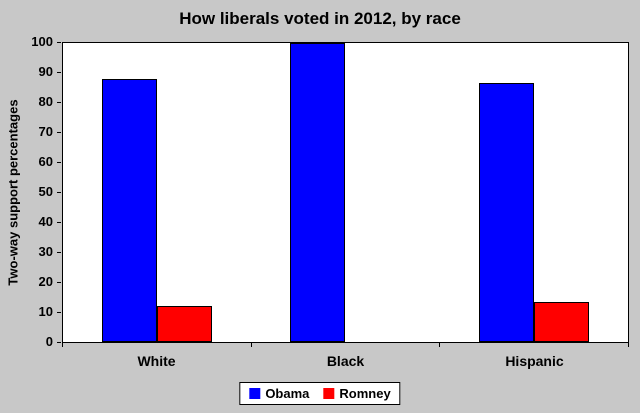  I want to click on y-tick-label: 80, so click(45, 101).